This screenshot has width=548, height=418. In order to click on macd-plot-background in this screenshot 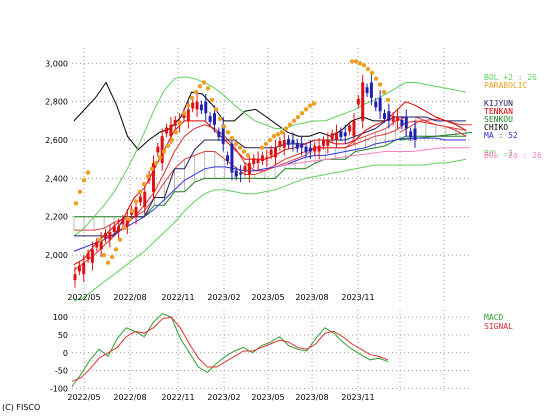, I will do `click(272, 351)`.